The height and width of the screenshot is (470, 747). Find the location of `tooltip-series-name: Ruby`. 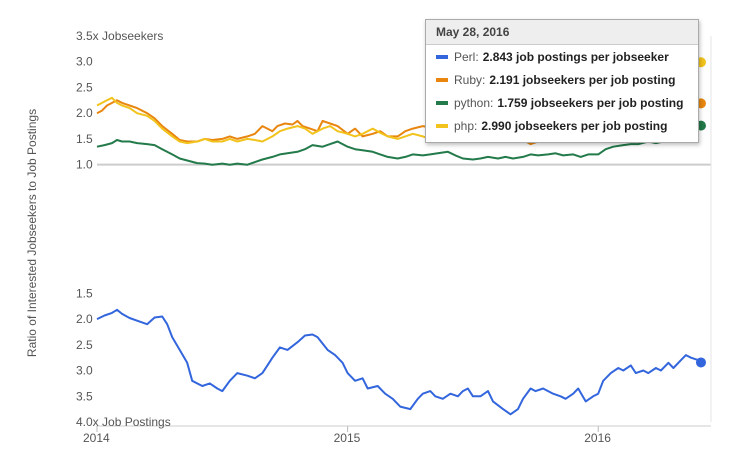

tooltip-series-name: Ruby is located at coordinates (468, 79).